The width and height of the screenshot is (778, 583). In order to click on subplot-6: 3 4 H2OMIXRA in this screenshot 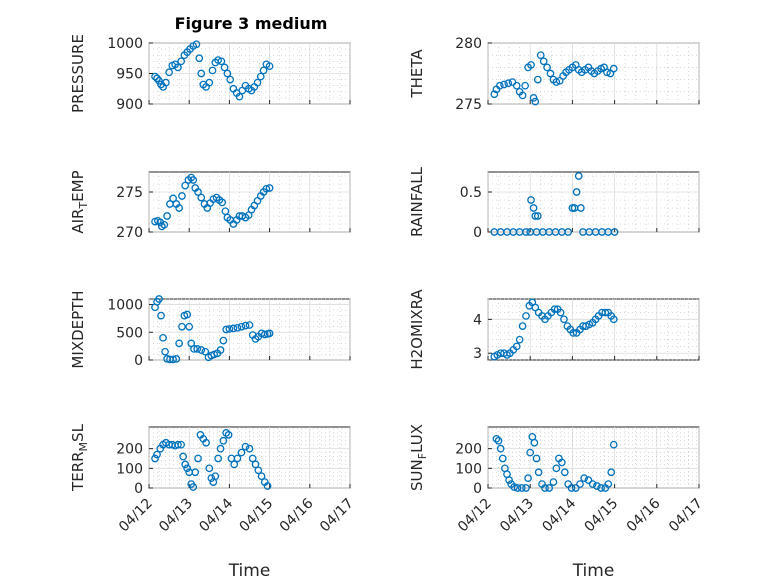, I will do `click(554, 329)`.